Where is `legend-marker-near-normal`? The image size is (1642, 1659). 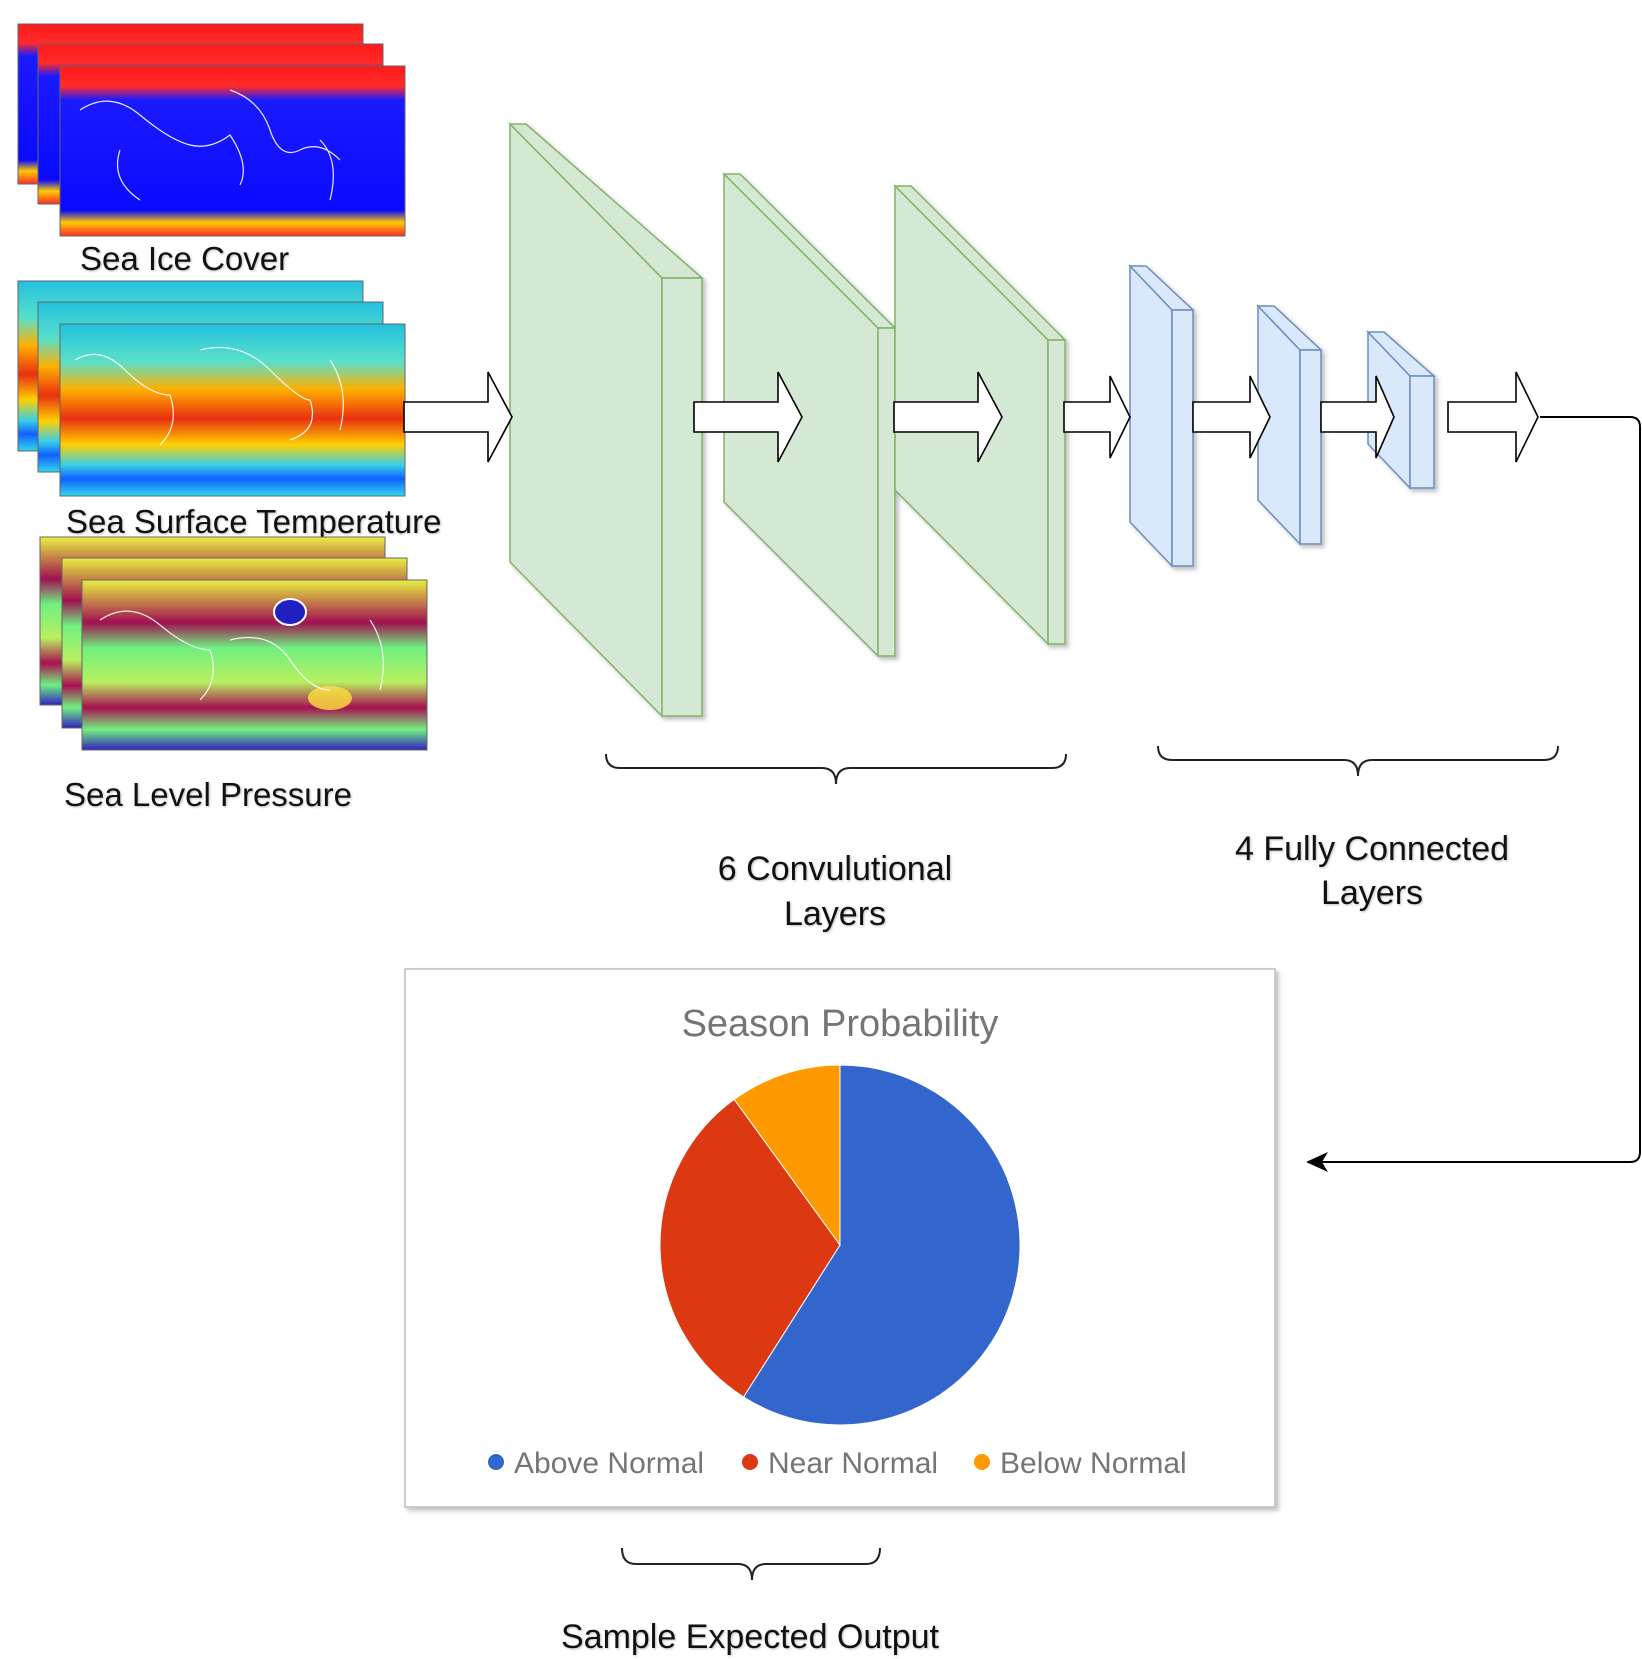 legend-marker-near-normal is located at coordinates (750, 1462).